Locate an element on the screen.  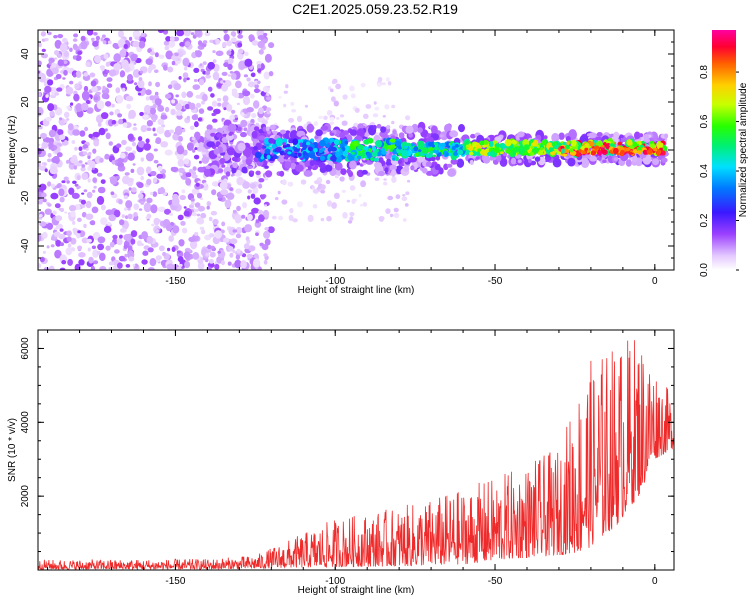
figure-title: C2E1.2025.059.23.52.R19 is located at coordinates (375, 9).